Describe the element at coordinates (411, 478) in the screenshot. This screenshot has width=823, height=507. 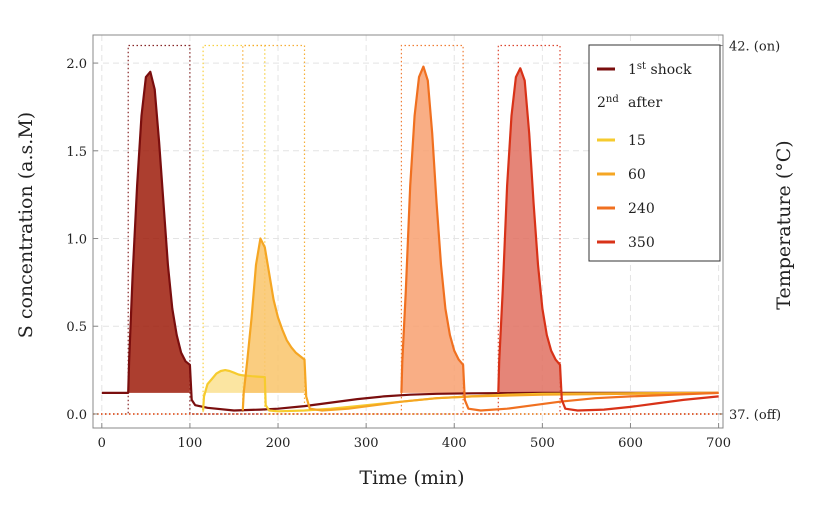
I see `x-axis-label: Time (min)` at that location.